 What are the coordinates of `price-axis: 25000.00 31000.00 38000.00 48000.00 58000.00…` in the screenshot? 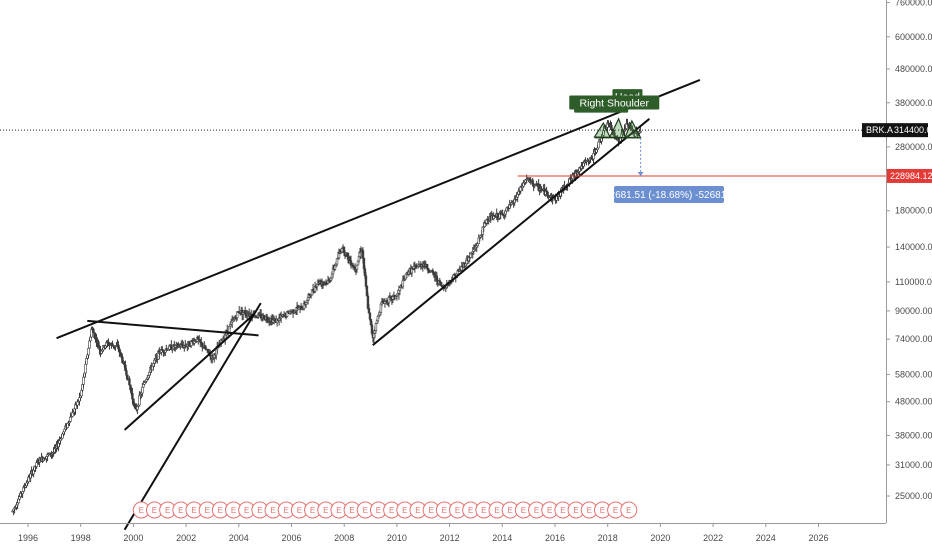 It's located at (897, 261).